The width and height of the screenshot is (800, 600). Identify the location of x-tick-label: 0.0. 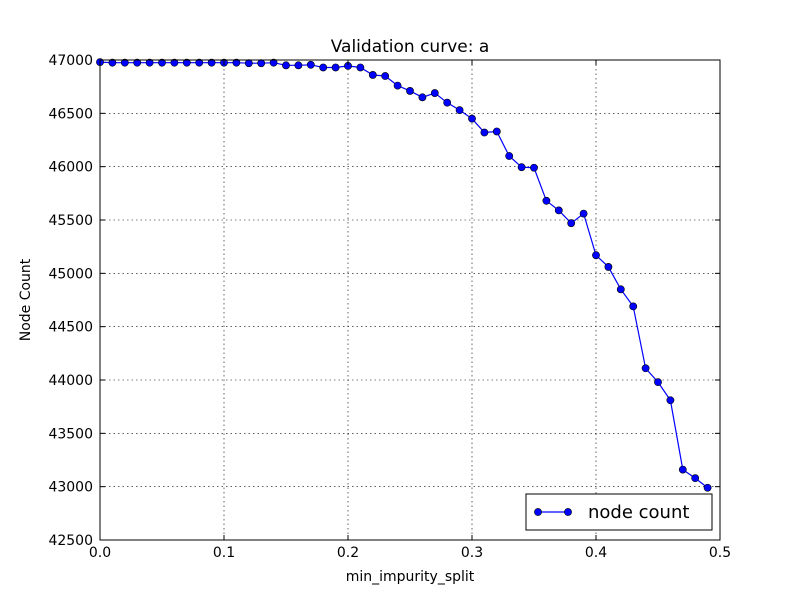
(100, 553).